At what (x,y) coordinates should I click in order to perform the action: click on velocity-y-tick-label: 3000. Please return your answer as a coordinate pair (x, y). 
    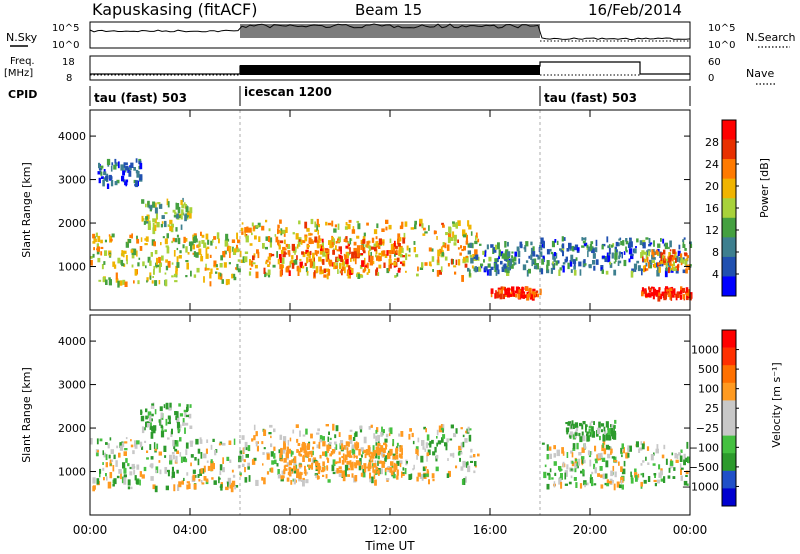
    Looking at the image, I should click on (72, 385).